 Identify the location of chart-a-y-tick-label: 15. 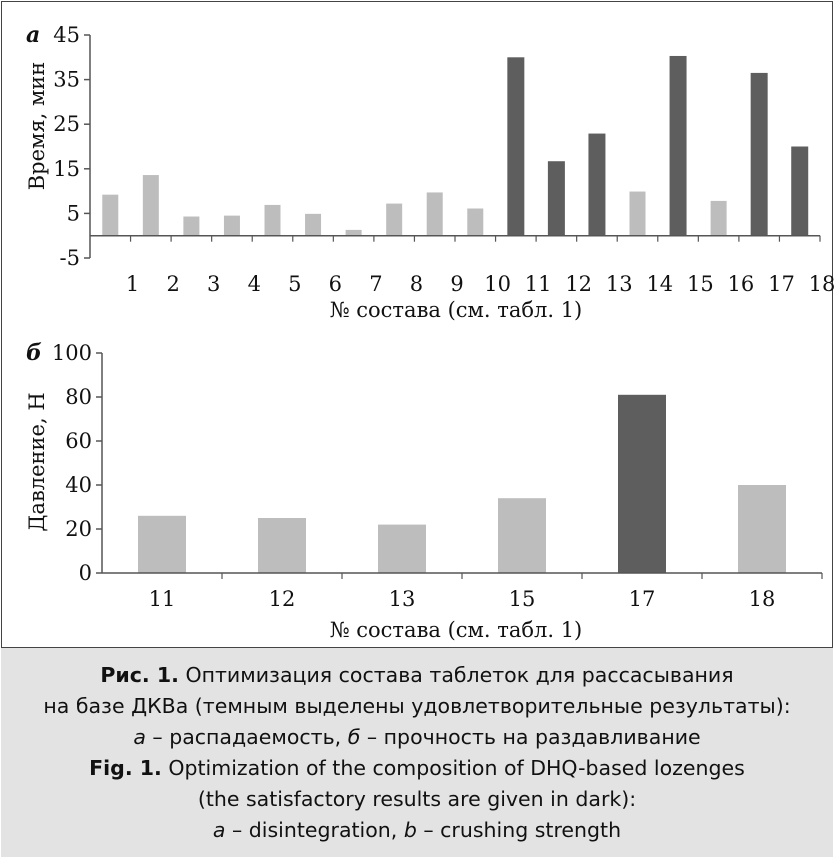
(66, 169).